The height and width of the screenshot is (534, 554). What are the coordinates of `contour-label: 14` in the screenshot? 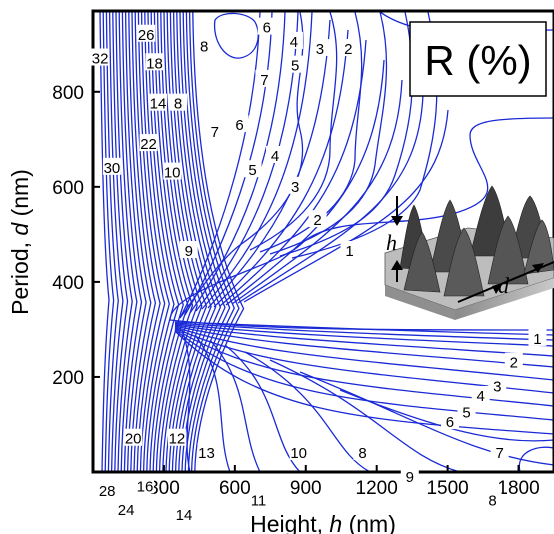 It's located at (184, 515).